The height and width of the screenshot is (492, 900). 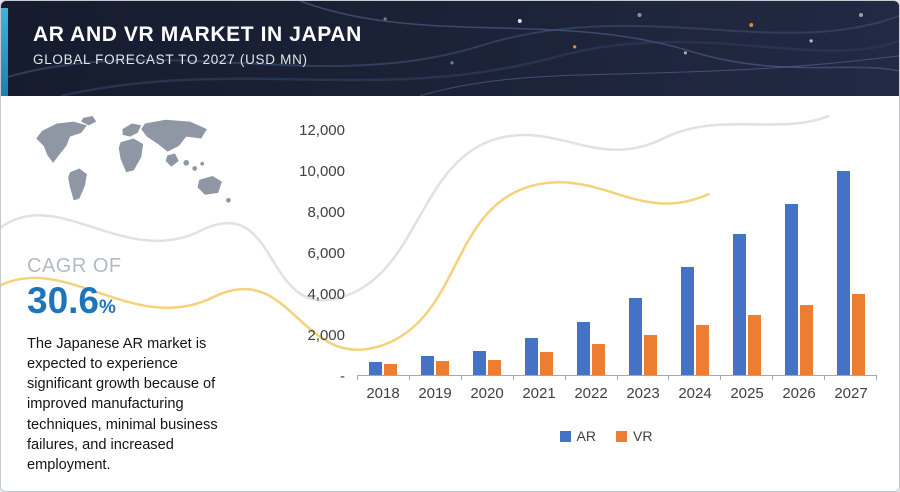 I want to click on legend-label: VR, so click(x=643, y=436).